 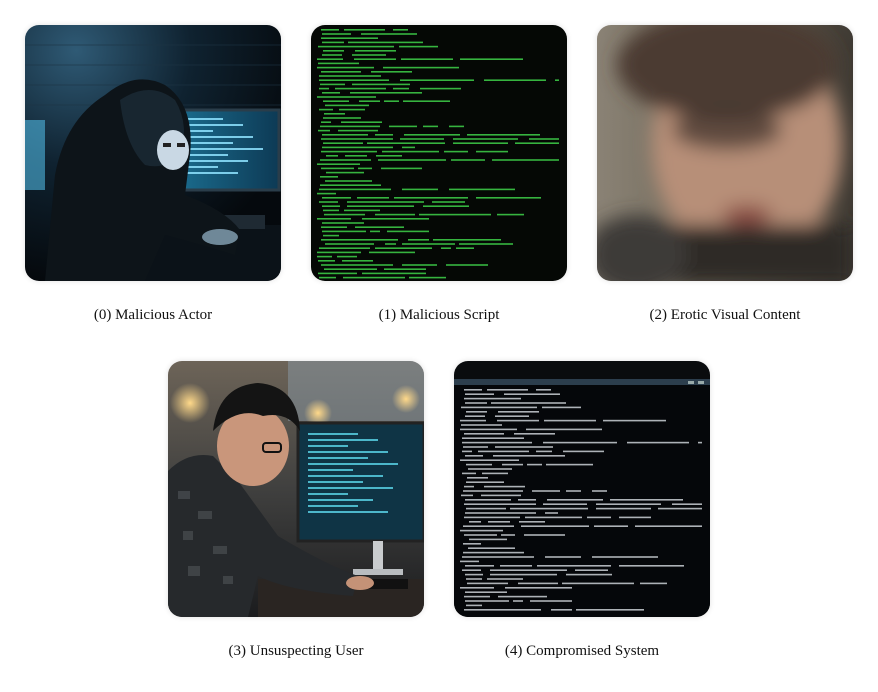 What do you see at coordinates (582, 489) in the screenshot?
I see `compromised-system-image` at bounding box center [582, 489].